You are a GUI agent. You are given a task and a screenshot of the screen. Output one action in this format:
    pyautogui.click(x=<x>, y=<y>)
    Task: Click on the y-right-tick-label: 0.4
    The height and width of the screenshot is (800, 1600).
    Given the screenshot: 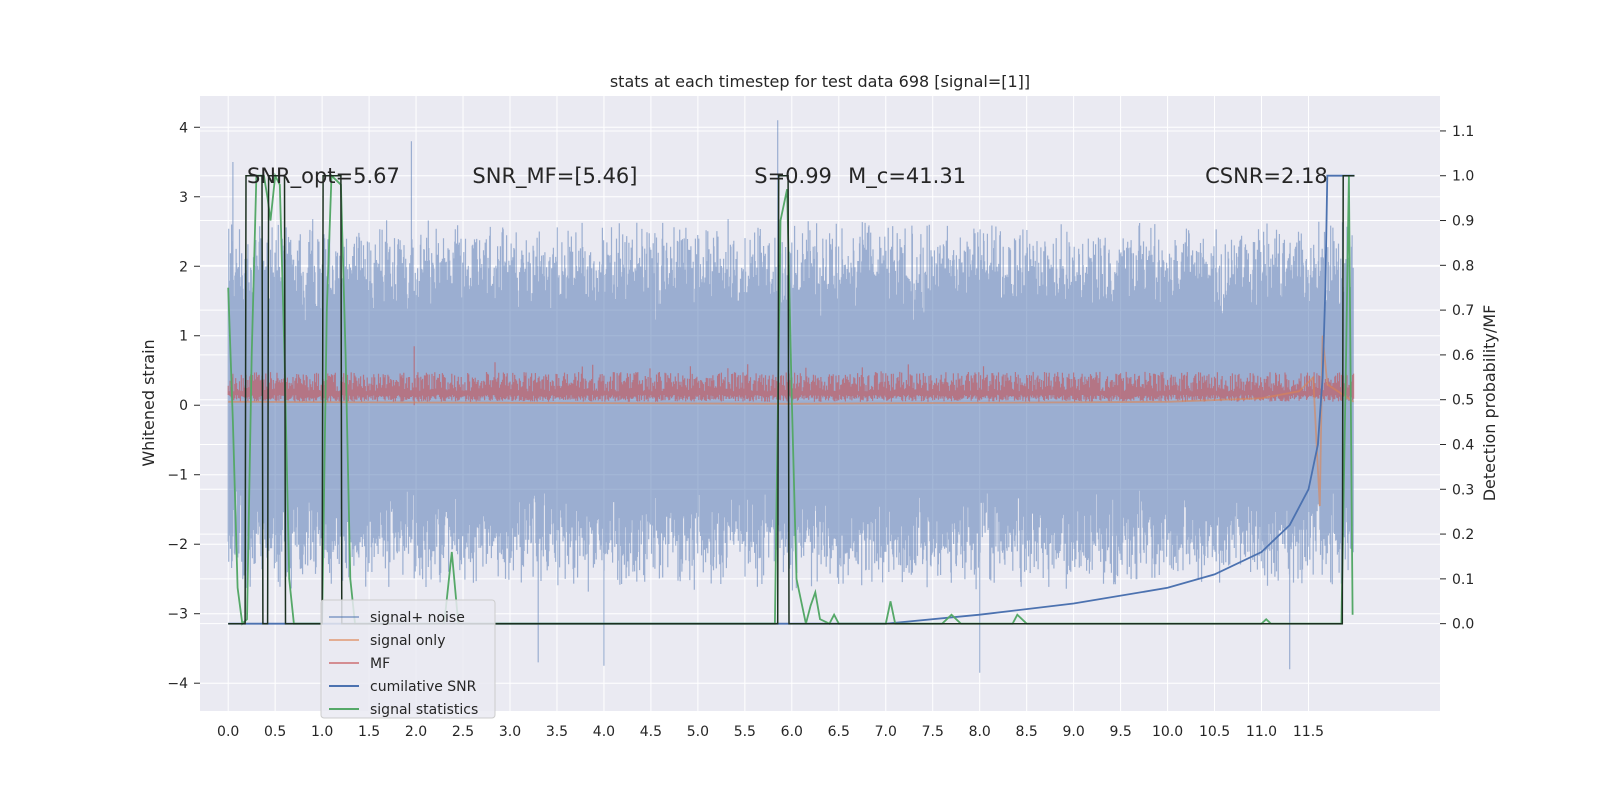 What is the action you would take?
    pyautogui.click(x=1463, y=445)
    